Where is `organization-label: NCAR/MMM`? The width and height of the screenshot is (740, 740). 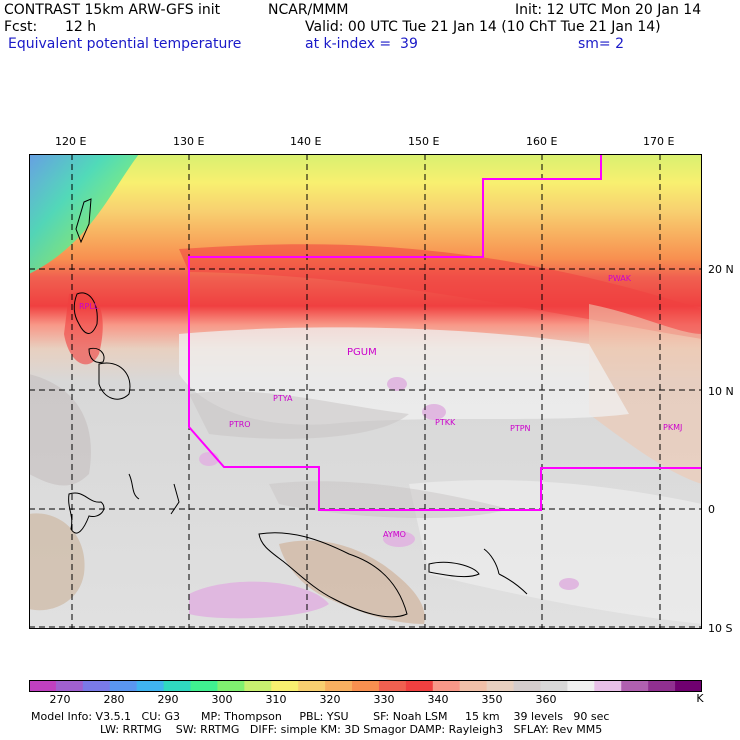
organization-label: NCAR/MMM is located at coordinates (308, 10).